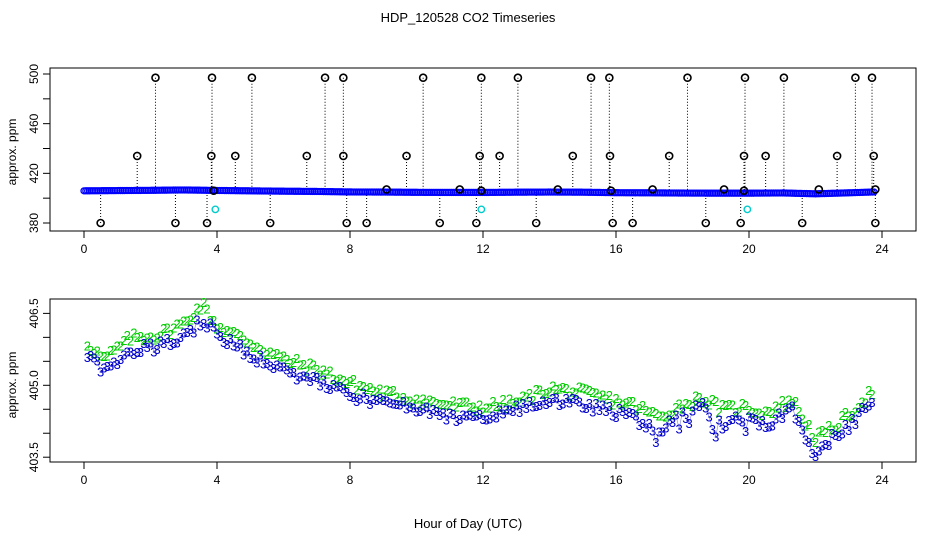 This screenshot has height=540, width=936. Describe the element at coordinates (34, 74) in the screenshot. I see `y-tick-label: 500` at that location.